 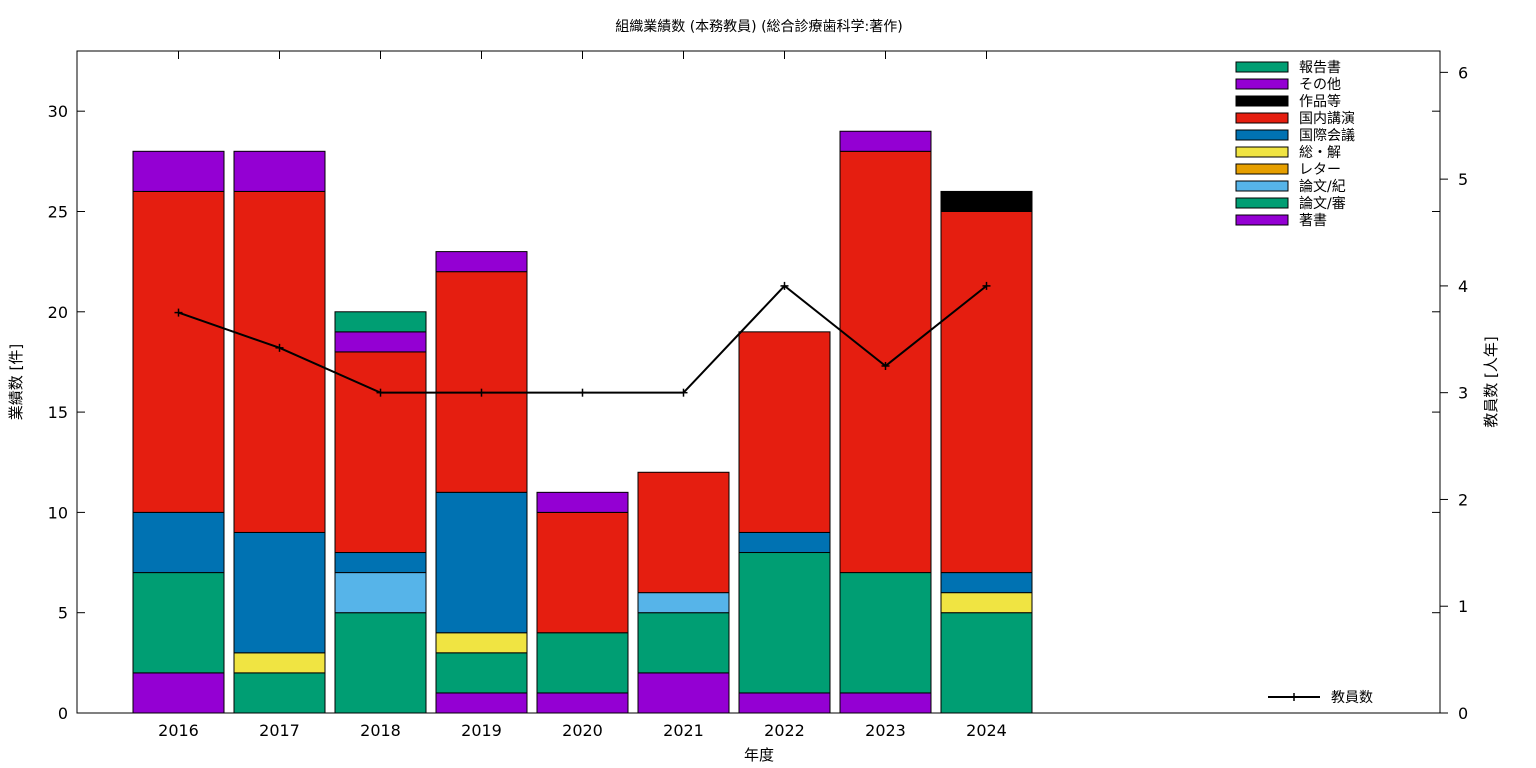 What do you see at coordinates (58, 211) in the screenshot?
I see `y-tick-label: 25` at bounding box center [58, 211].